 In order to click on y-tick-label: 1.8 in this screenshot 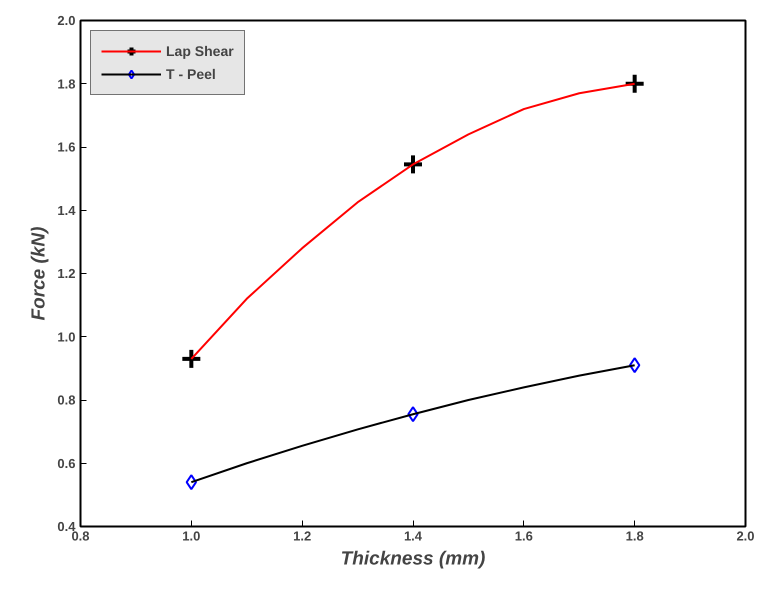, I will do `click(66, 84)`.